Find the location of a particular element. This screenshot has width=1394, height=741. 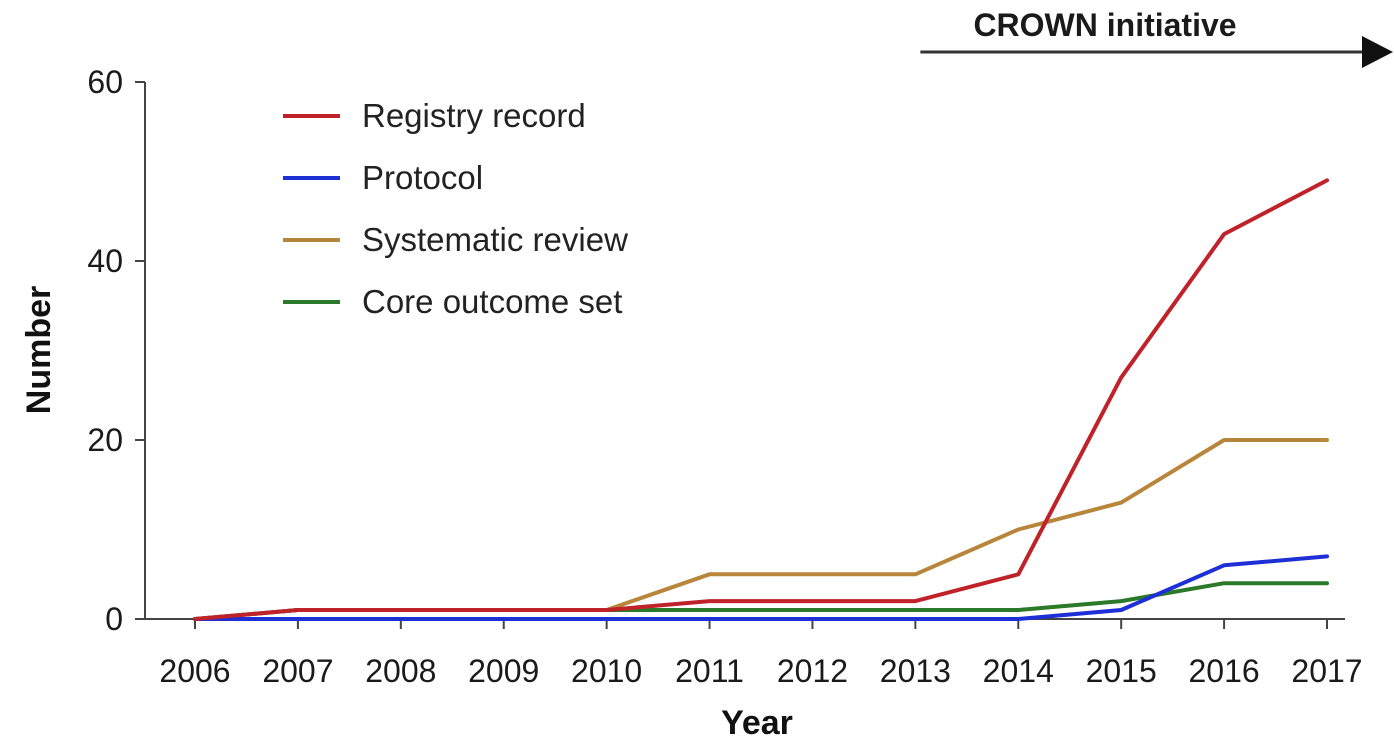

legend-label-registry-record: Registry record is located at coordinates (474, 115).